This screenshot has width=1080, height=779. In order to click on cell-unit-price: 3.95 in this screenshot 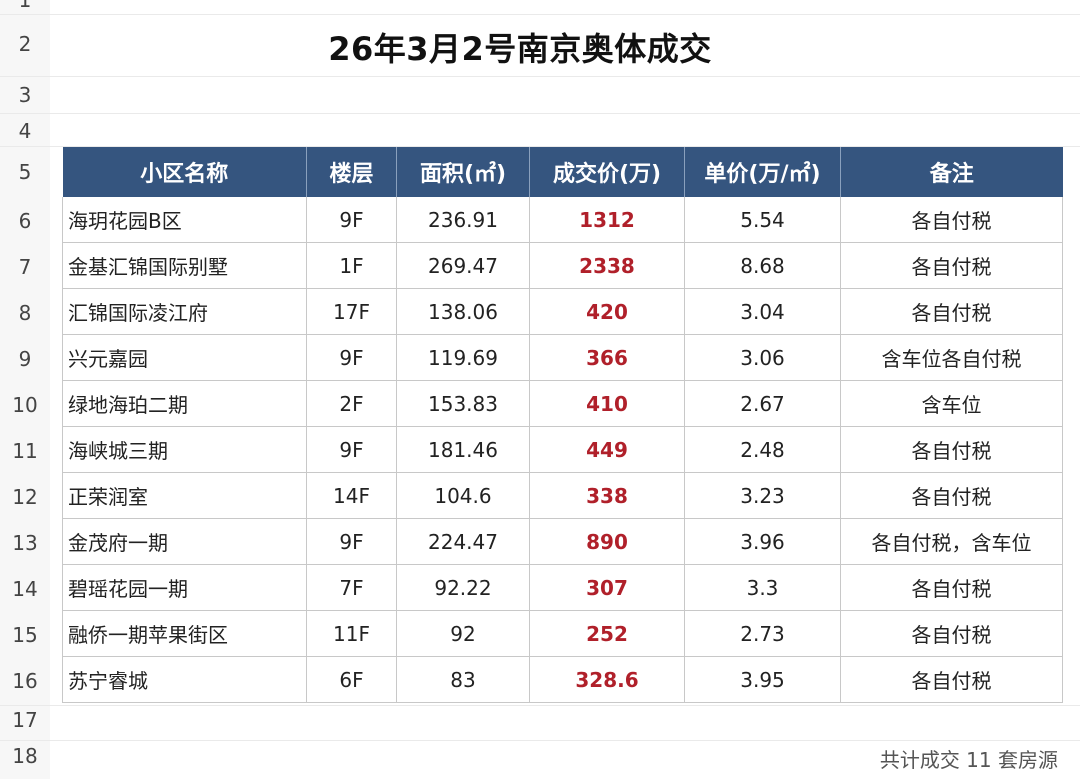, I will do `click(762, 679)`.